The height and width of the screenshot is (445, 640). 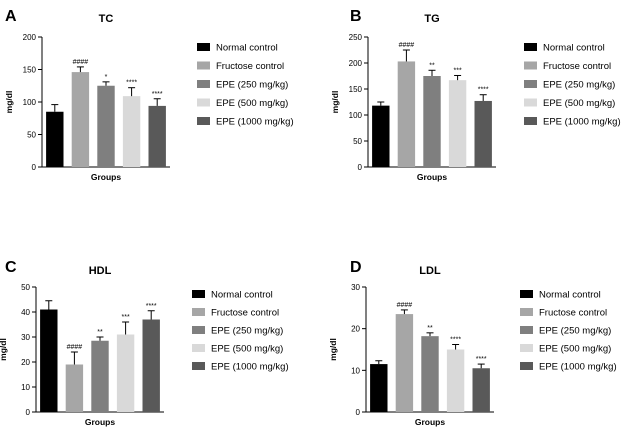 What do you see at coordinates (247, 349) in the screenshot?
I see `panel-c-legend-label: EPE (500 mg/kg)` at bounding box center [247, 349].